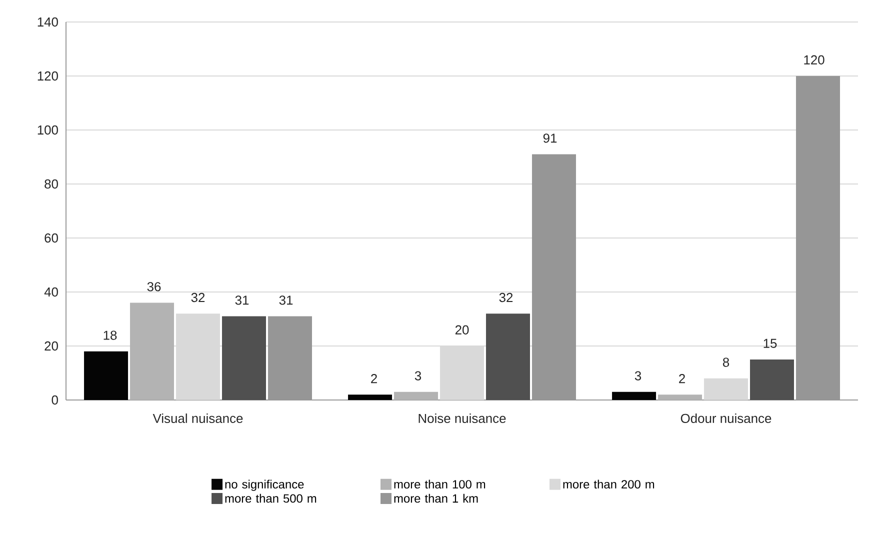  What do you see at coordinates (51, 184) in the screenshot?
I see `y-tick-label: 80` at bounding box center [51, 184].